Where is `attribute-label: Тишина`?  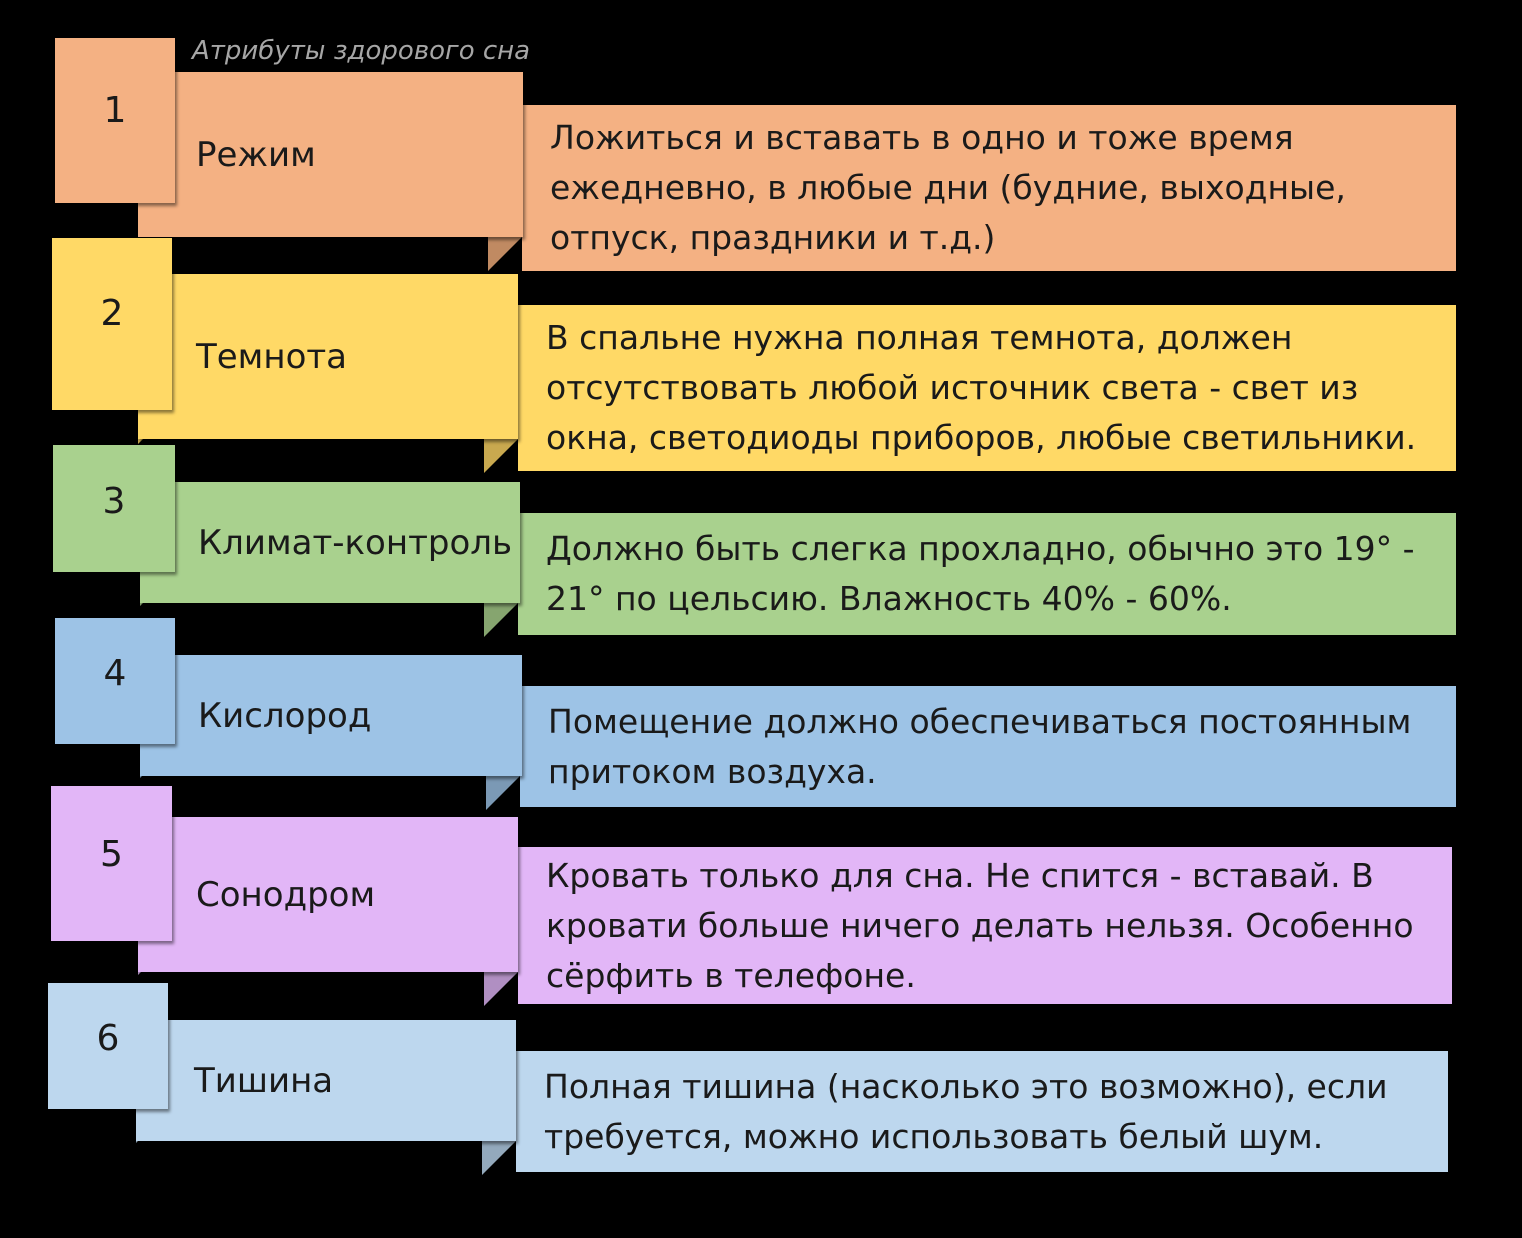
attribute-label: Тишина is located at coordinates (264, 1080).